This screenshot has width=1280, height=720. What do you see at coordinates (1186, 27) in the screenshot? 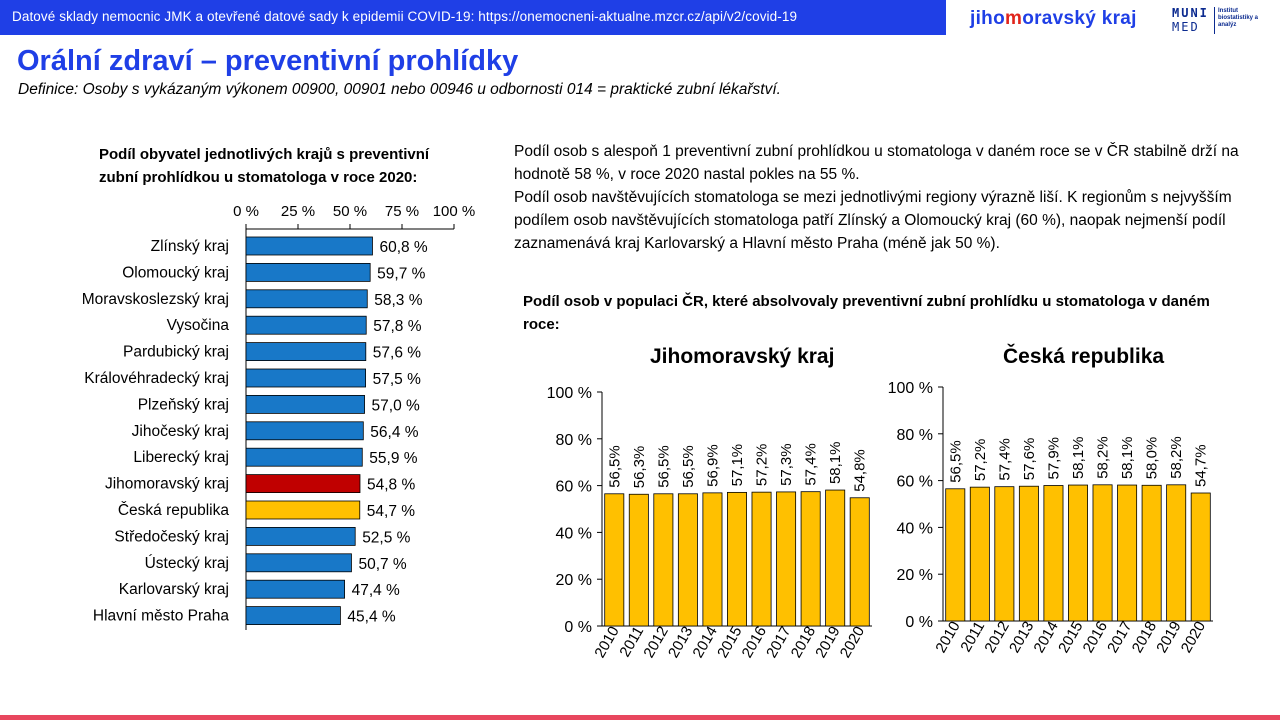
I see `med-logo-text: MED` at bounding box center [1186, 27].